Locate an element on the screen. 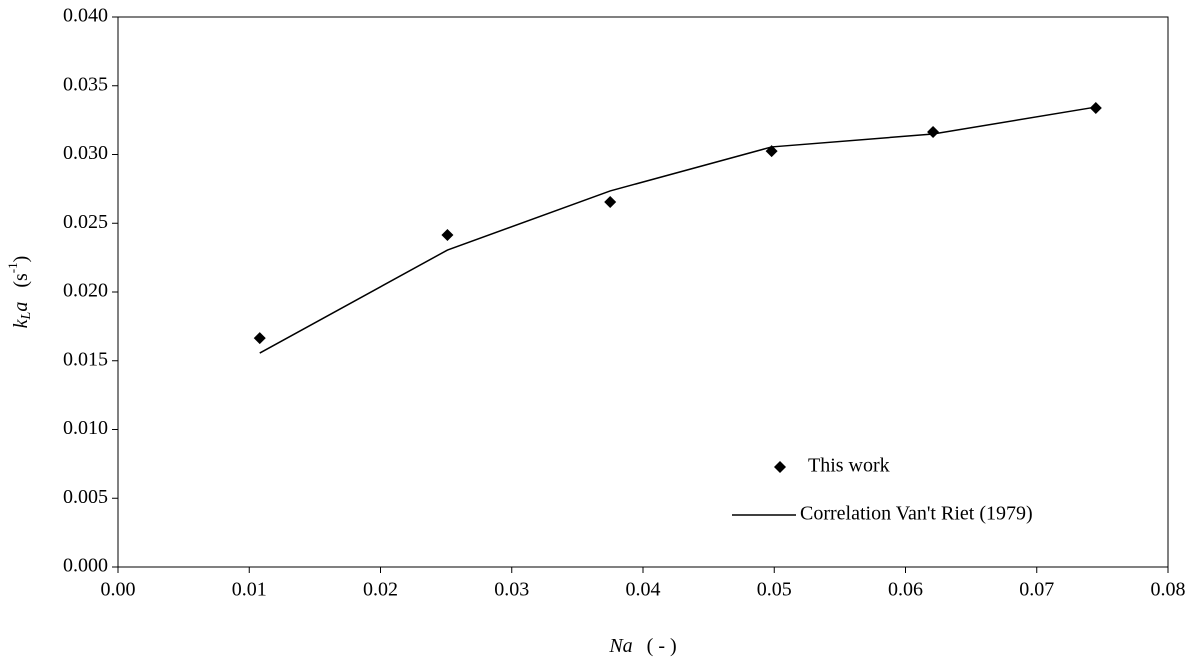 Image resolution: width=1203 pixels, height=671 pixels. x-label-part: ( - ) is located at coordinates (662, 646).